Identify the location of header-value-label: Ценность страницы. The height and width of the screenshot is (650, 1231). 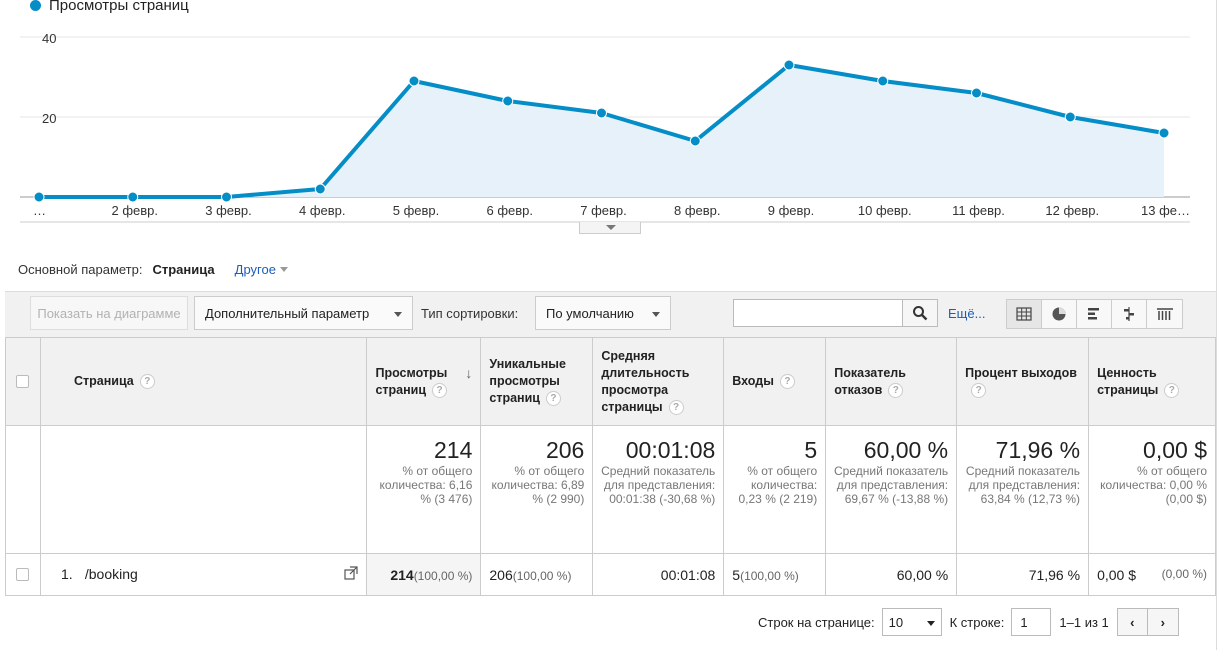
(1128, 381).